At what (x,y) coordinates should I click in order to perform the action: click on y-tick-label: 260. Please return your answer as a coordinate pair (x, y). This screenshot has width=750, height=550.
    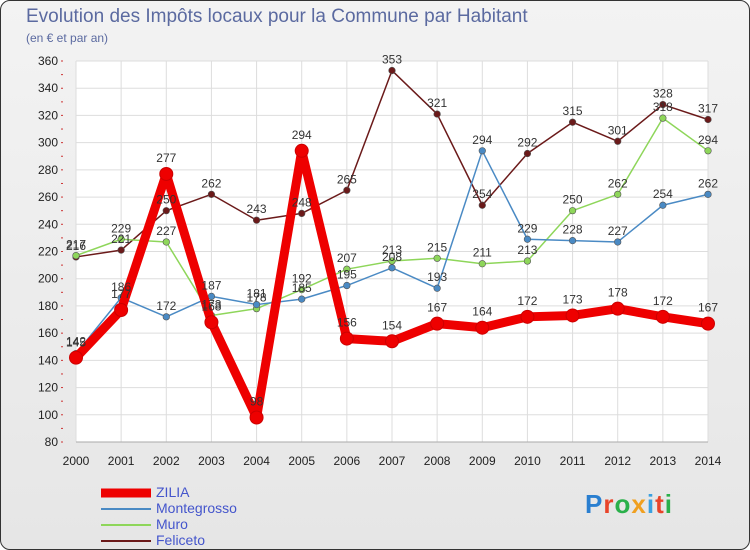
    Looking at the image, I should click on (48, 197).